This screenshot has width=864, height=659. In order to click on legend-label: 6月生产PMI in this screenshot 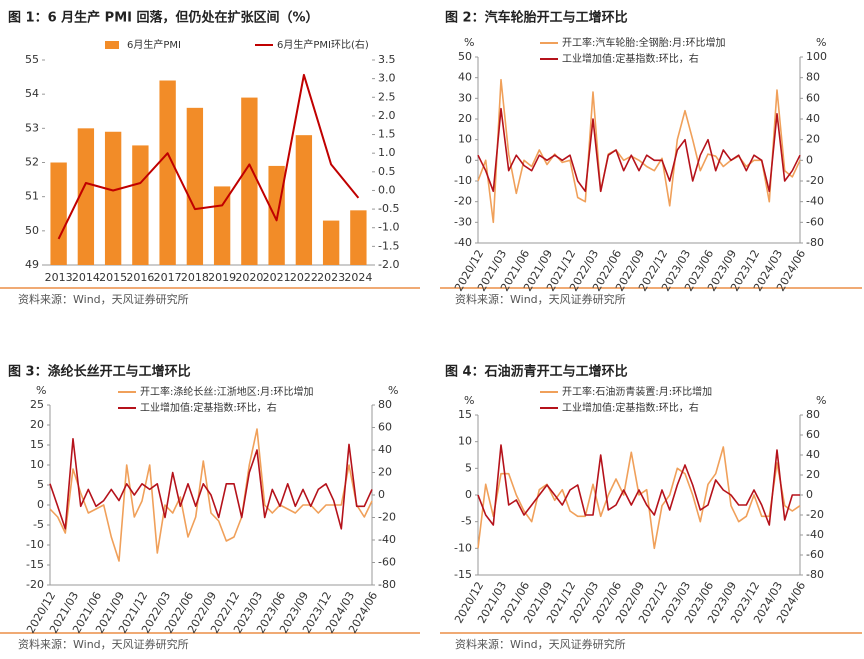, I will do `click(154, 44)`.